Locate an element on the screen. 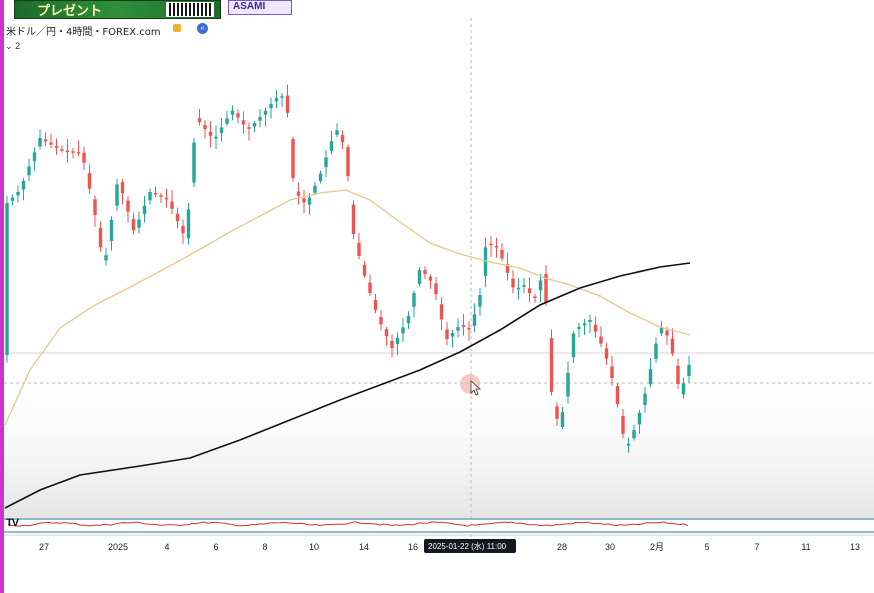 The height and width of the screenshot is (593, 874). chevron-down-icon: ⌄ is located at coordinates (9, 46).